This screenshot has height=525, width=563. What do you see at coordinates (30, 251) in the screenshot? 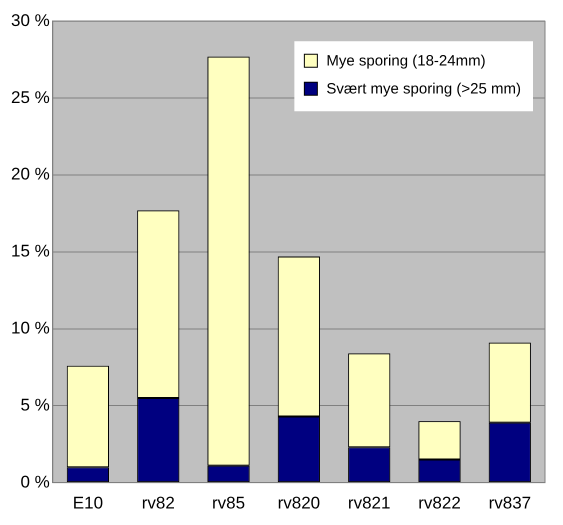
I see `y-tick-label: 15 %` at bounding box center [30, 251].